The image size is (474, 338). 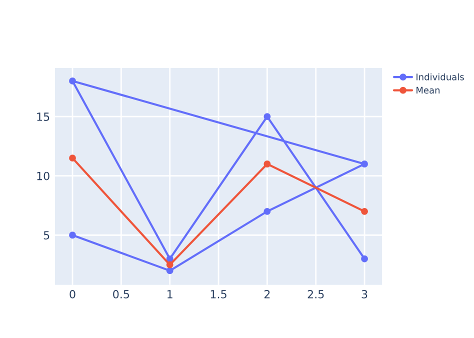 I want to click on x-tick-label: 1.5, so click(x=218, y=294).